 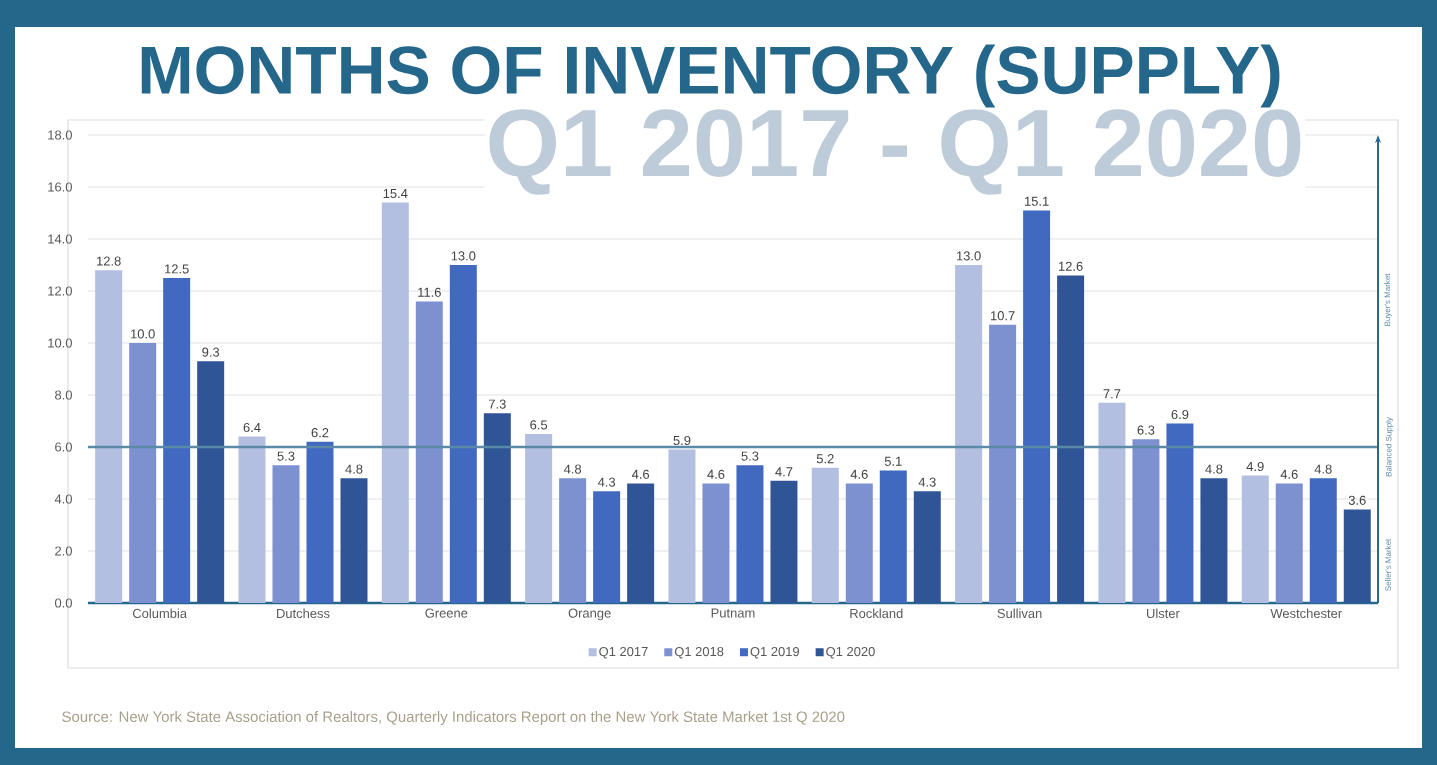 I want to click on data-label: 6.5, so click(x=539, y=425).